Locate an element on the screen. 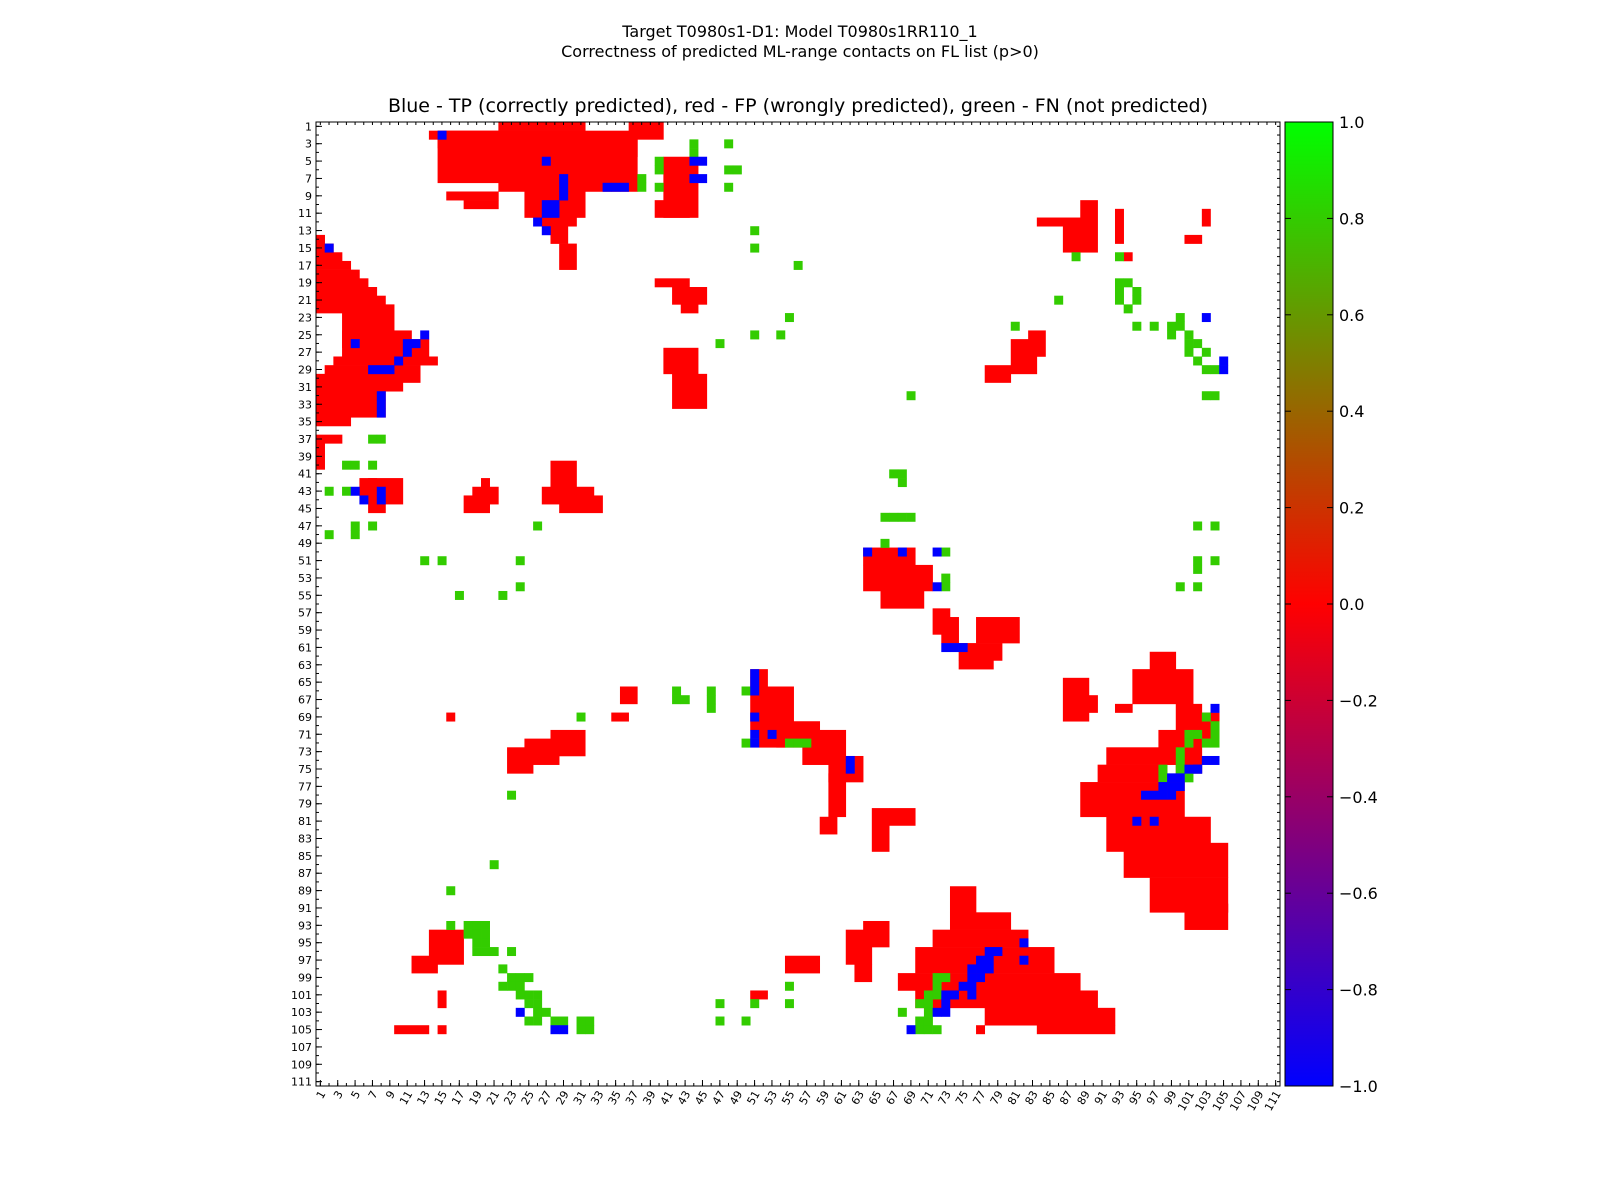 Image resolution: width=1600 pixels, height=1200 pixels. colorbar-tick-label: 1.0 is located at coordinates (1351, 122).